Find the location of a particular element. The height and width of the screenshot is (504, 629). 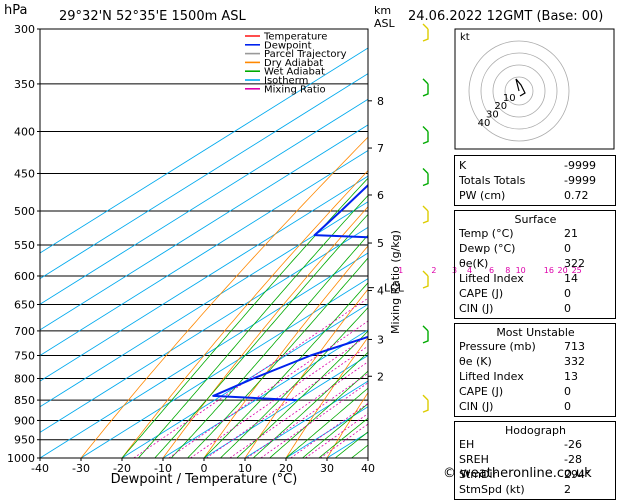

mixing-ratio-tick-label: 25 is located at coordinates (577, 270).